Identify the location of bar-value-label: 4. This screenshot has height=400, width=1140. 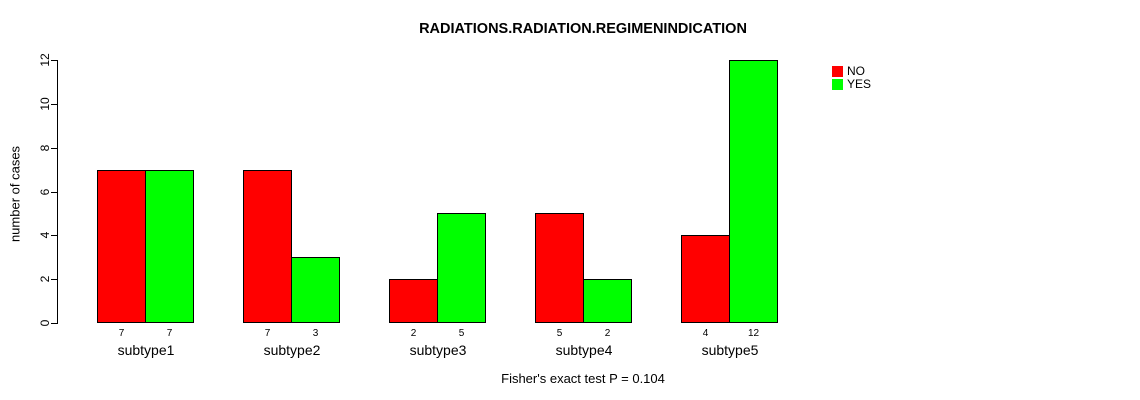
(705, 333).